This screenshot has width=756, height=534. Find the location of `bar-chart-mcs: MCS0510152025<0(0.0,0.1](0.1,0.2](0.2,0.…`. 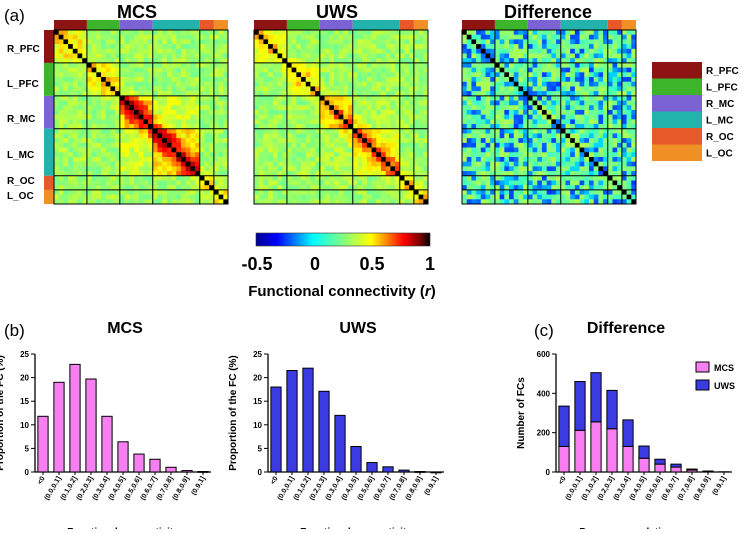

bar-chart-mcs: MCS0510152025<0(0.0,0.1](0.1,0.2](0.2,0.… is located at coordinates (105, 424).